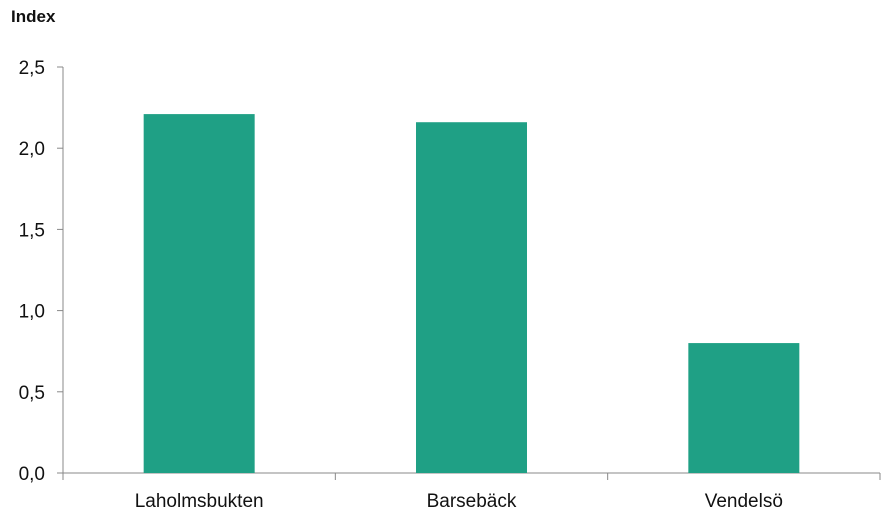 The height and width of the screenshot is (515, 888). What do you see at coordinates (32, 149) in the screenshot?
I see `y-tick-label: 2,0` at bounding box center [32, 149].